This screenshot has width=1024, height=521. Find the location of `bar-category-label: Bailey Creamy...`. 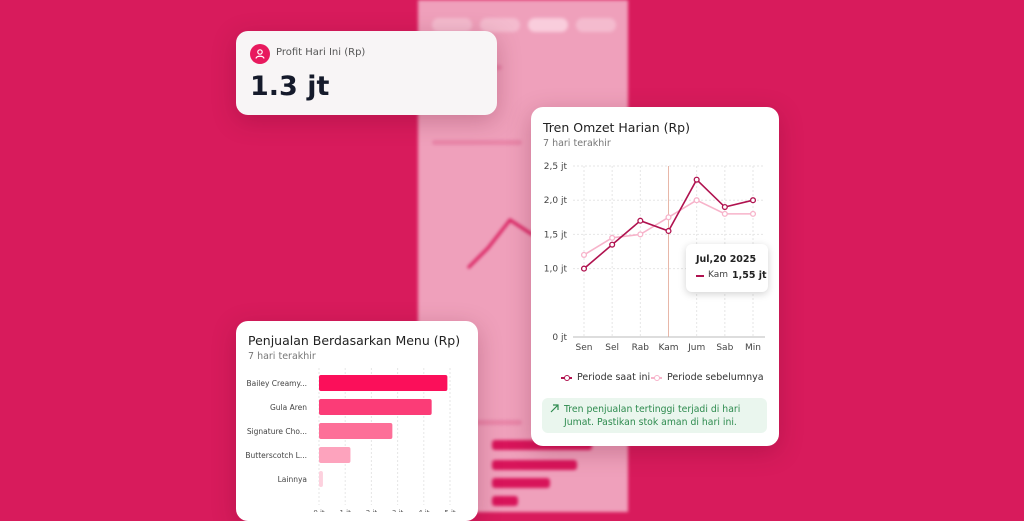

bar-category-label: Bailey Creamy... is located at coordinates (276, 383).